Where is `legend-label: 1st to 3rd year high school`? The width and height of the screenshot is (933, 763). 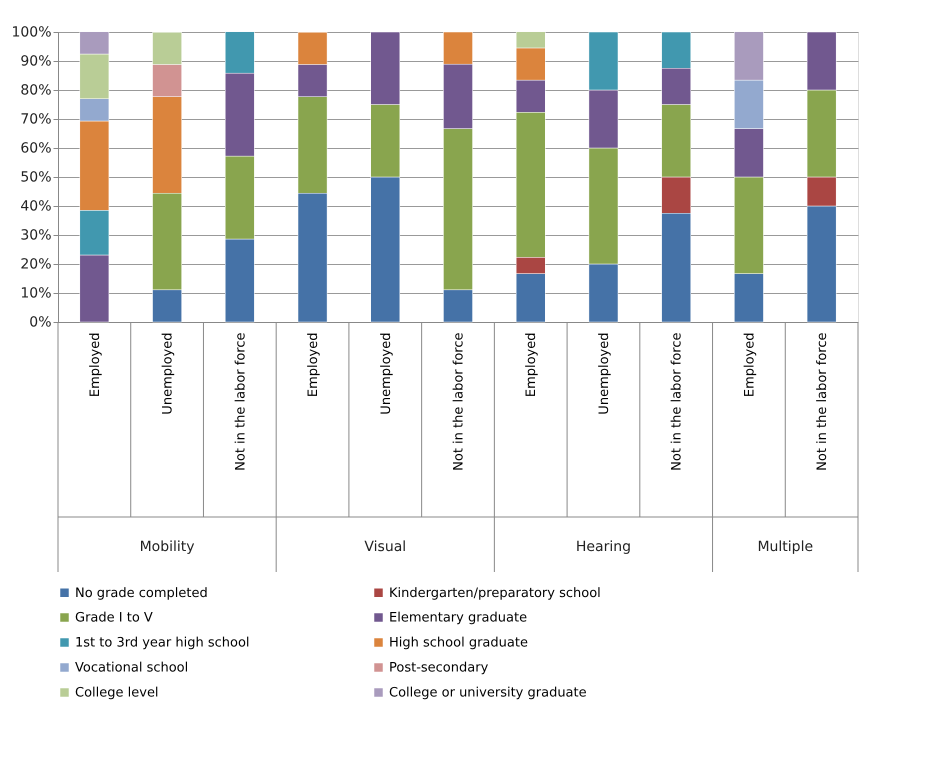 legend-label: 1st to 3rd year high school is located at coordinates (162, 643).